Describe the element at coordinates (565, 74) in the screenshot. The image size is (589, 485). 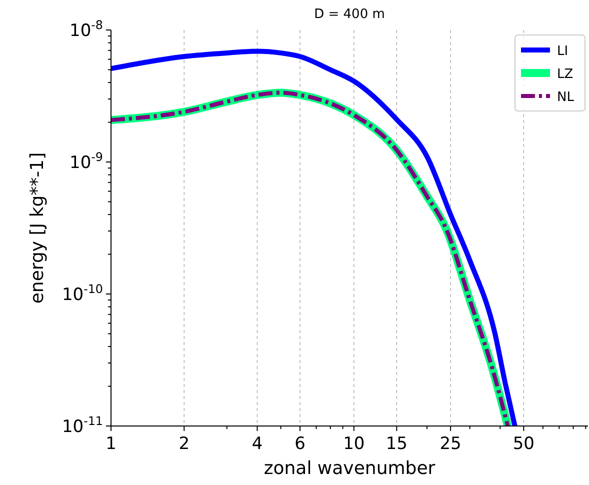
I see `legend-label: LZ` at that location.